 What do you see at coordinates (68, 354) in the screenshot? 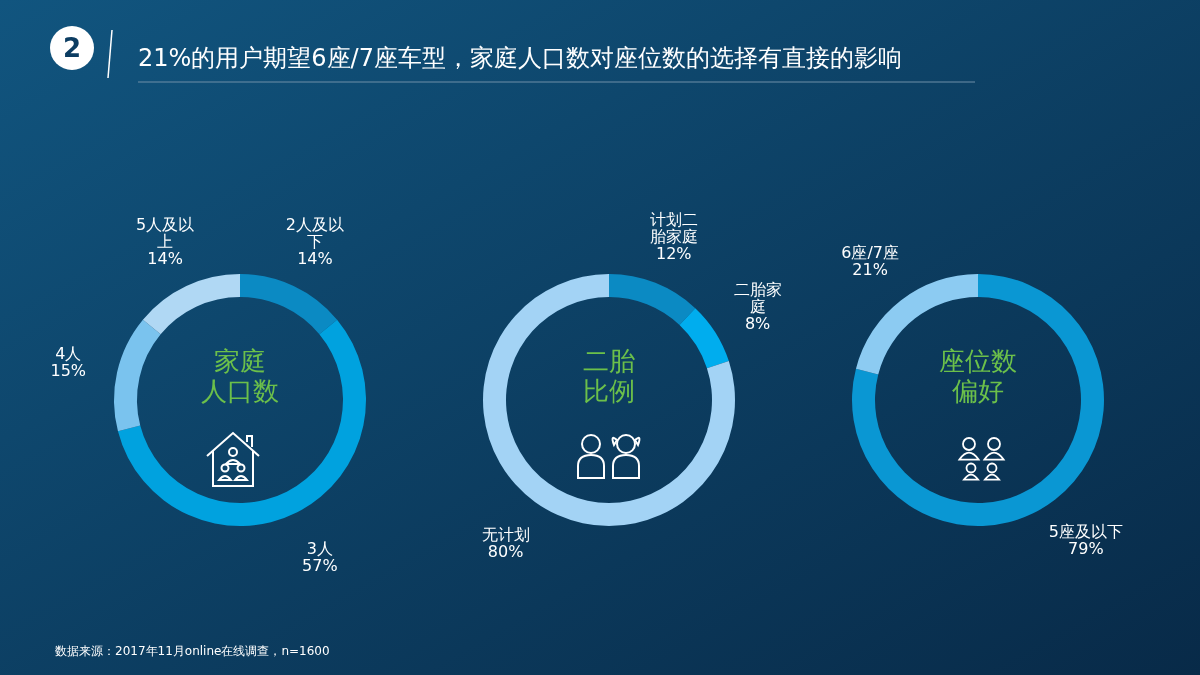
I see `slice-label: 4人` at bounding box center [68, 354].